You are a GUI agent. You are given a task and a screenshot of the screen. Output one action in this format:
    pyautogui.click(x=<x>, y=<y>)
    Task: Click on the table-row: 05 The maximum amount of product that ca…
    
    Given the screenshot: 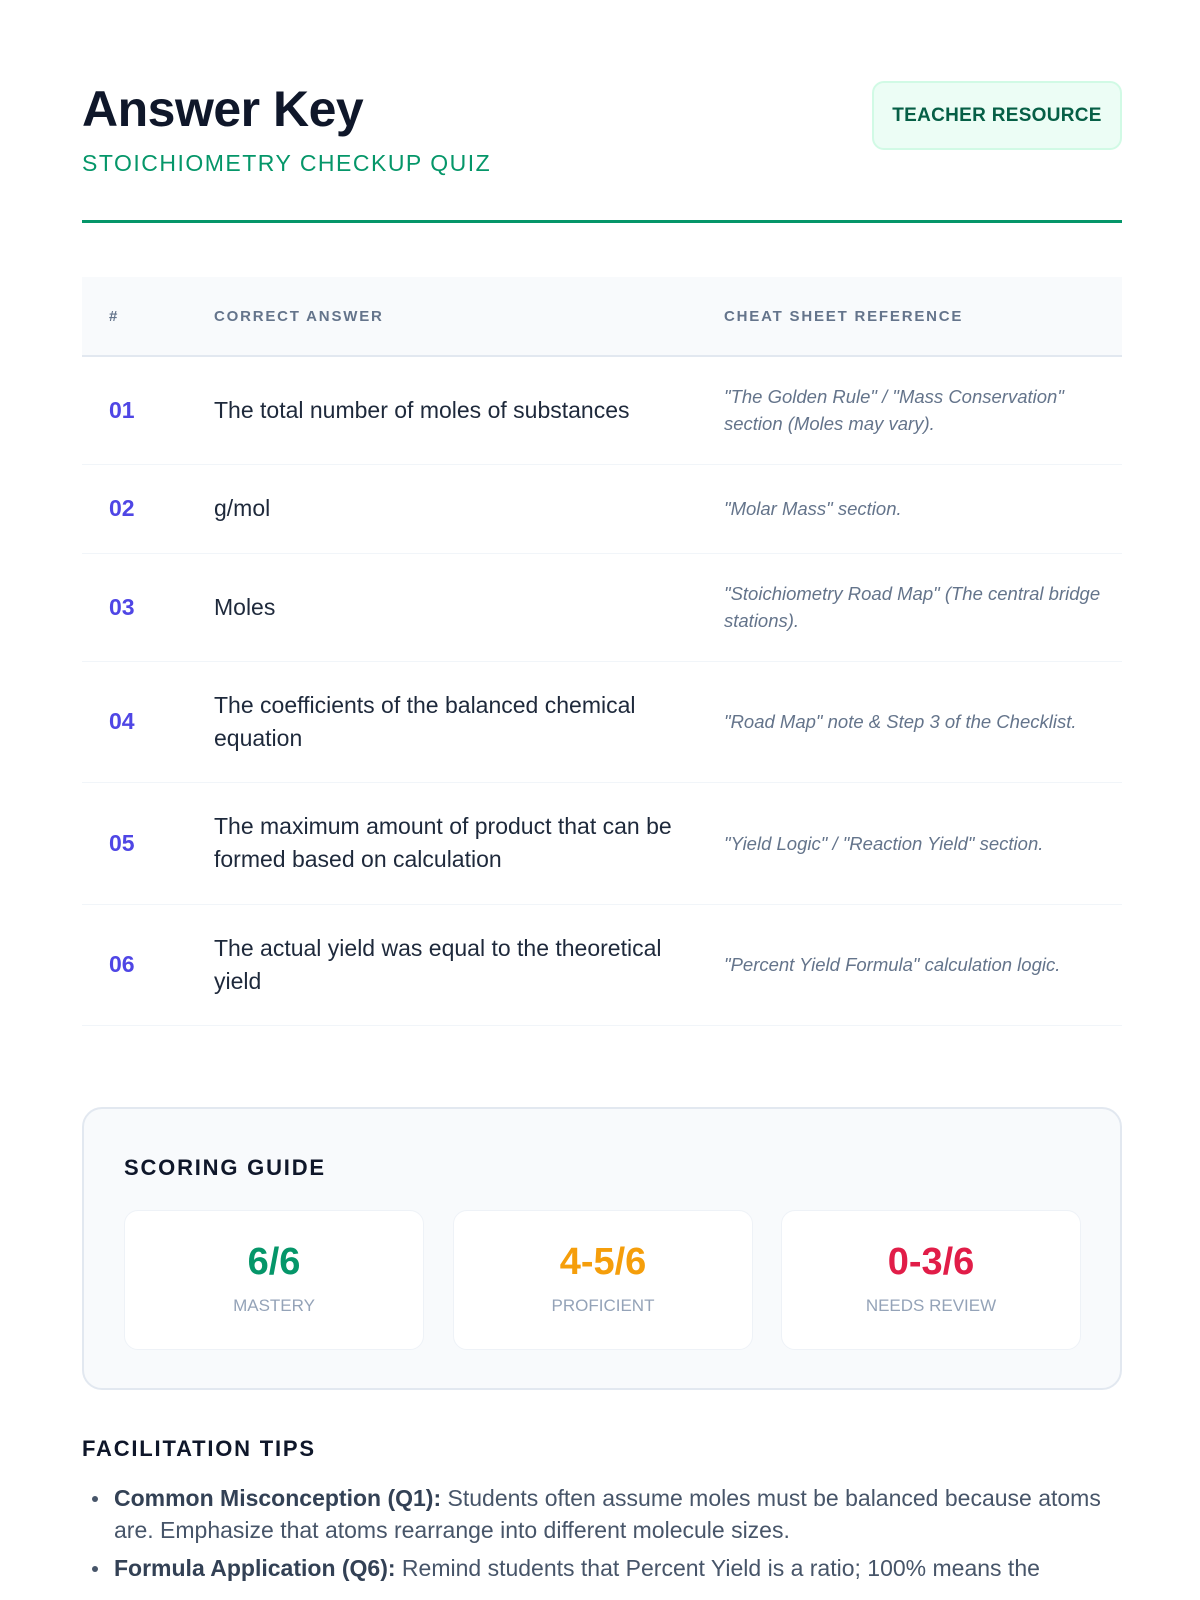 What is the action you would take?
    pyautogui.click(x=602, y=843)
    